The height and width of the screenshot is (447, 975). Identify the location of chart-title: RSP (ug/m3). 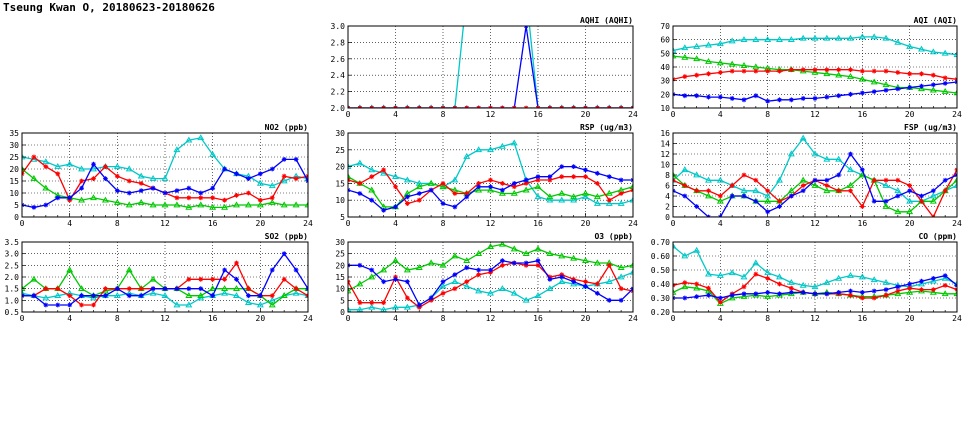
(606, 127).